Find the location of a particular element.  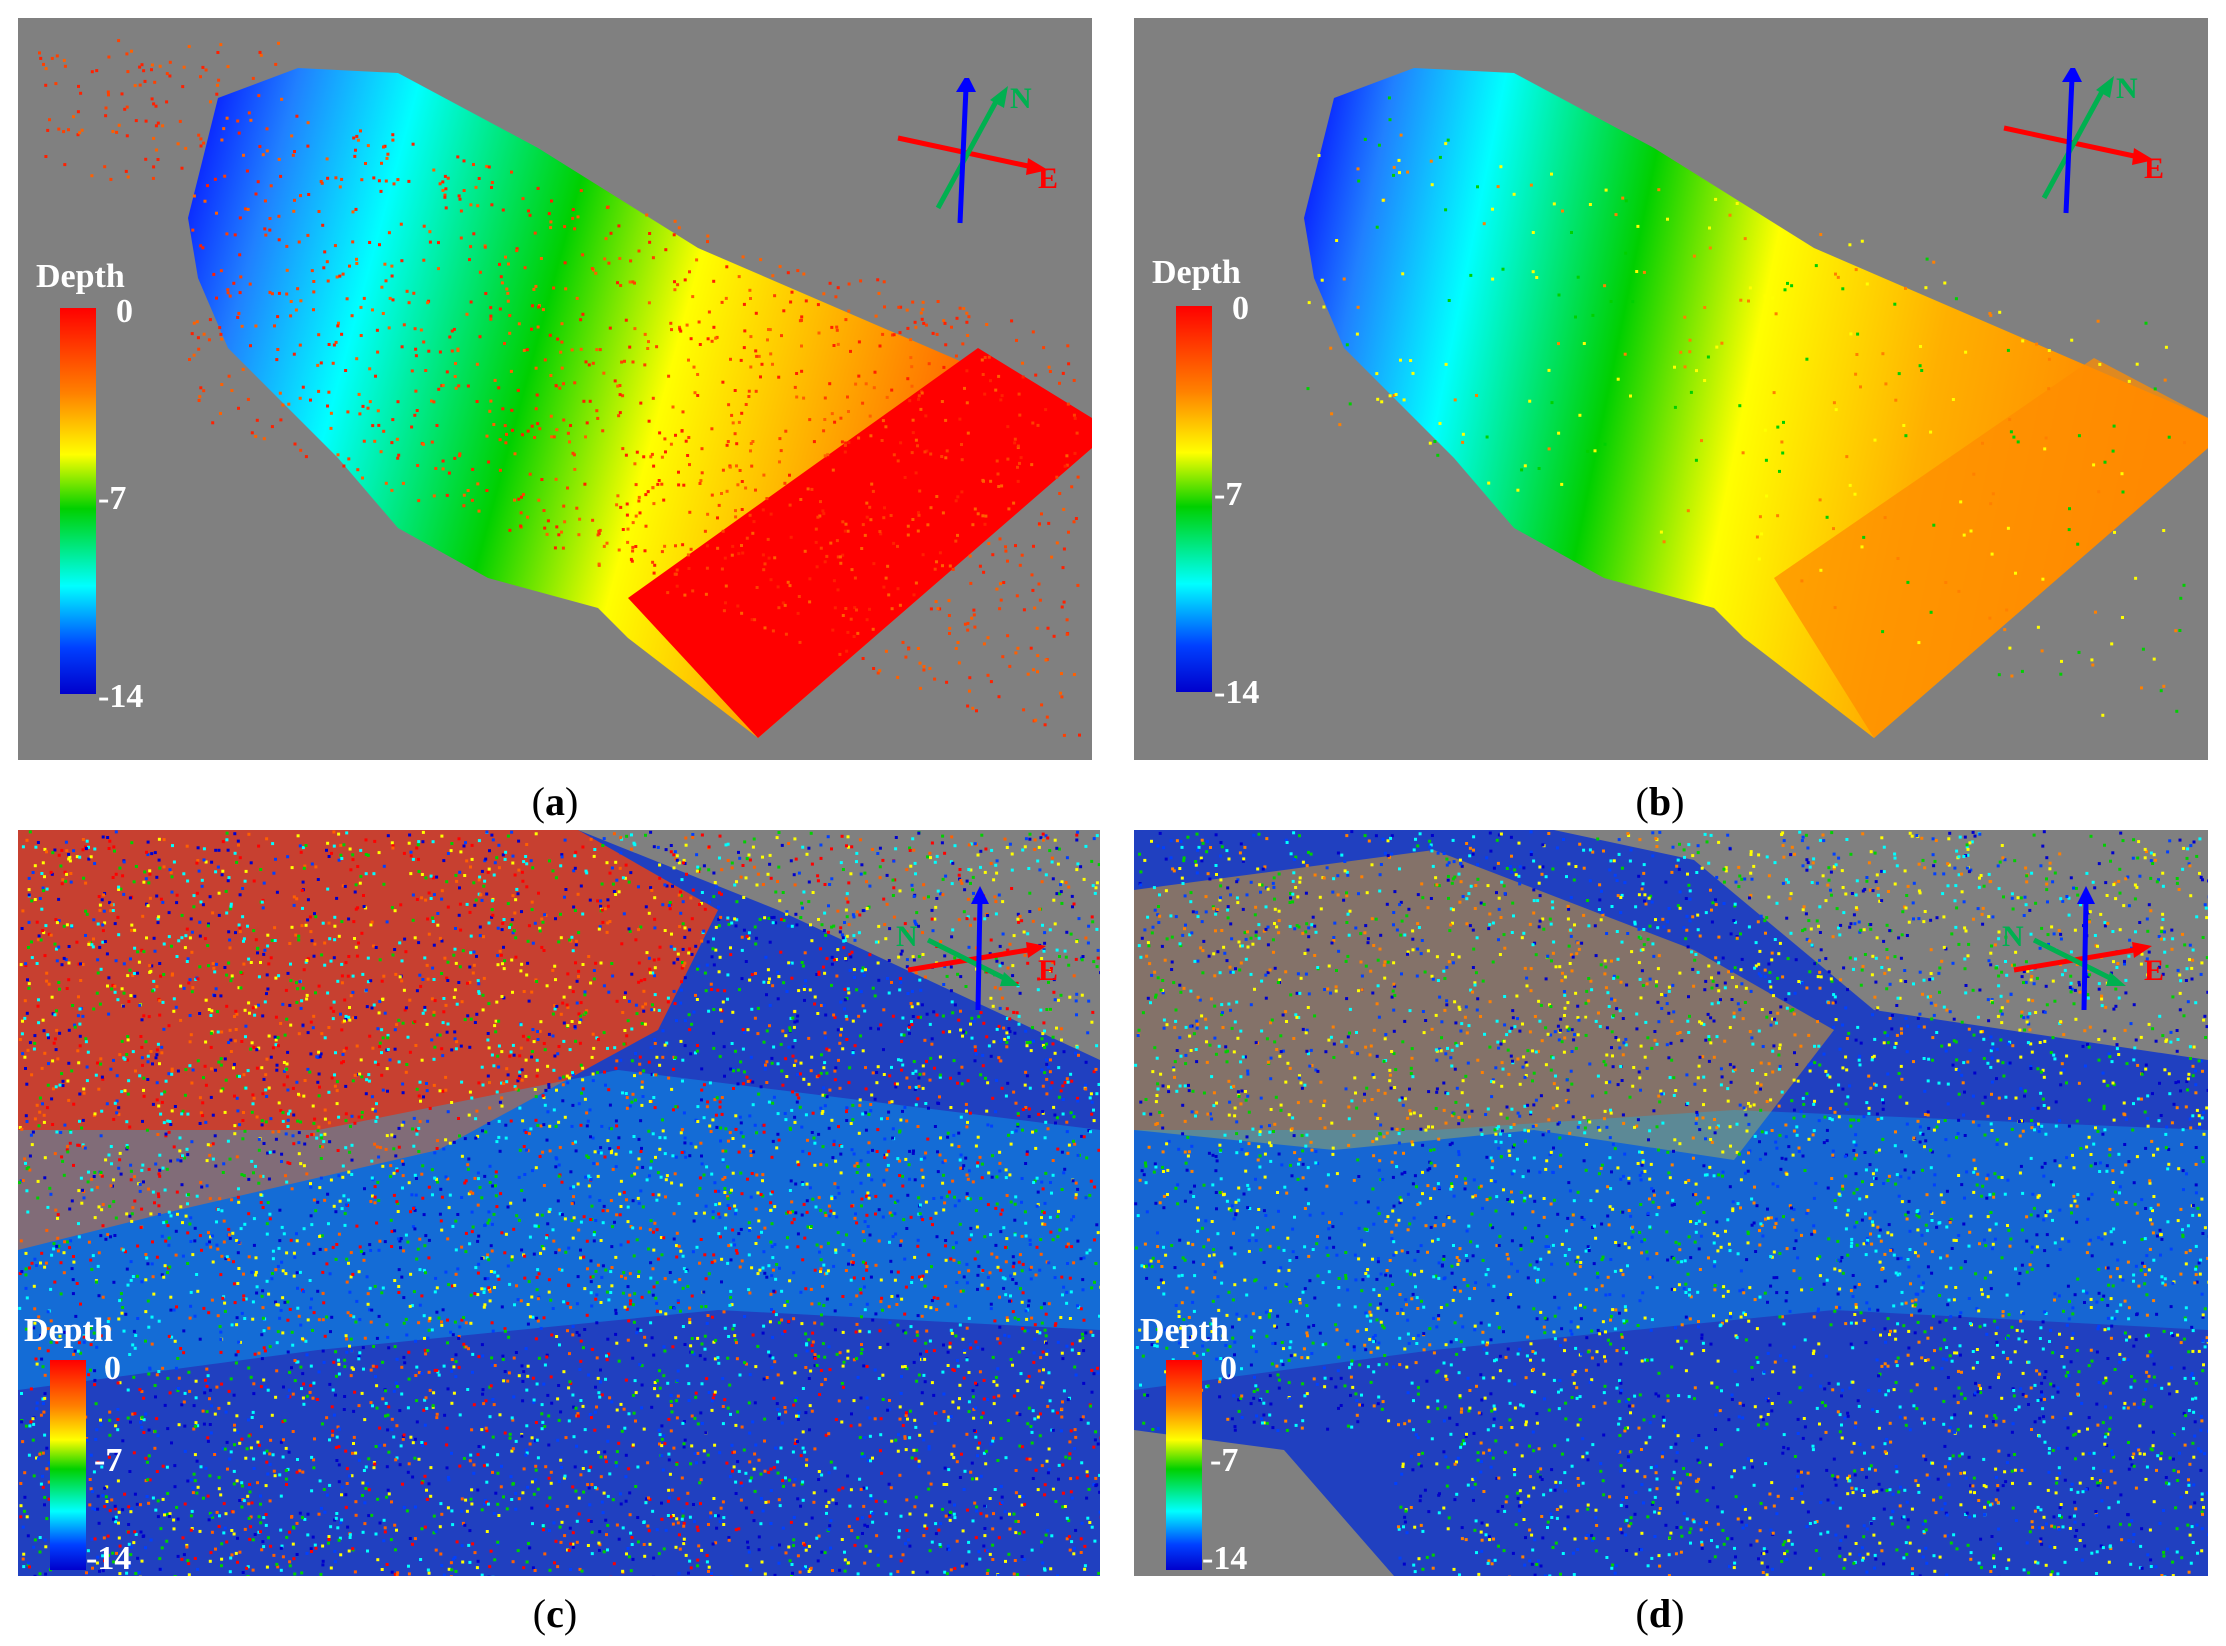

north-label-c: N is located at coordinates (907, 936).